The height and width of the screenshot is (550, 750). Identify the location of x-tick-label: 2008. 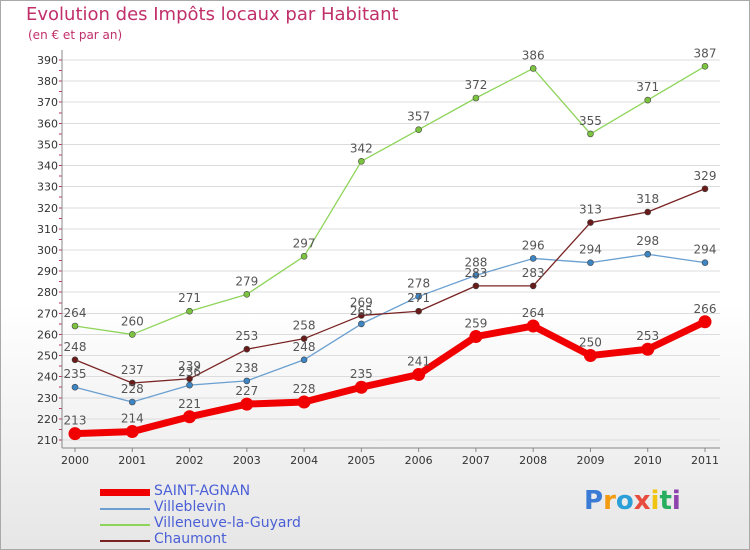
(533, 460).